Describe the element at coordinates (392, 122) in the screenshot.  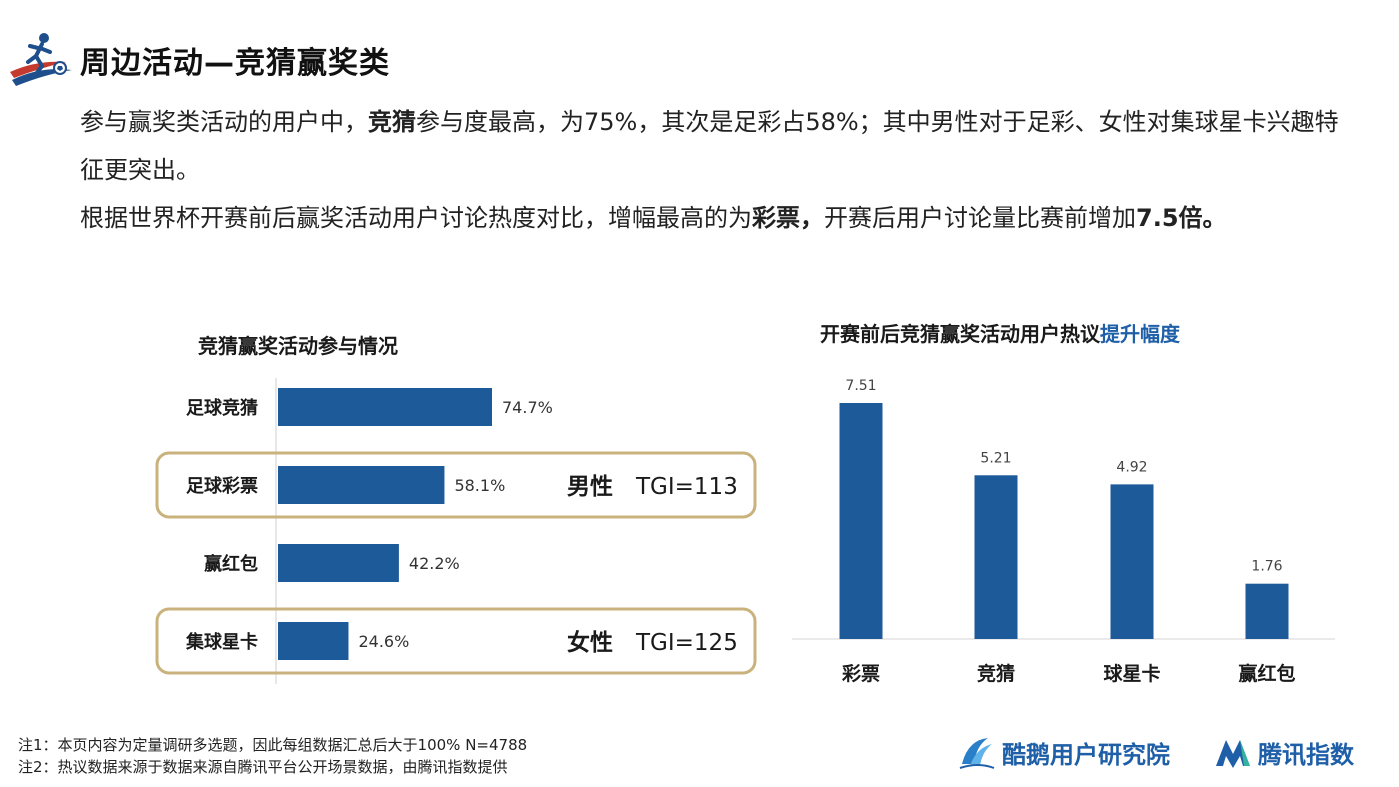
I see `paragraph-1-run-1: 竞猜` at that location.